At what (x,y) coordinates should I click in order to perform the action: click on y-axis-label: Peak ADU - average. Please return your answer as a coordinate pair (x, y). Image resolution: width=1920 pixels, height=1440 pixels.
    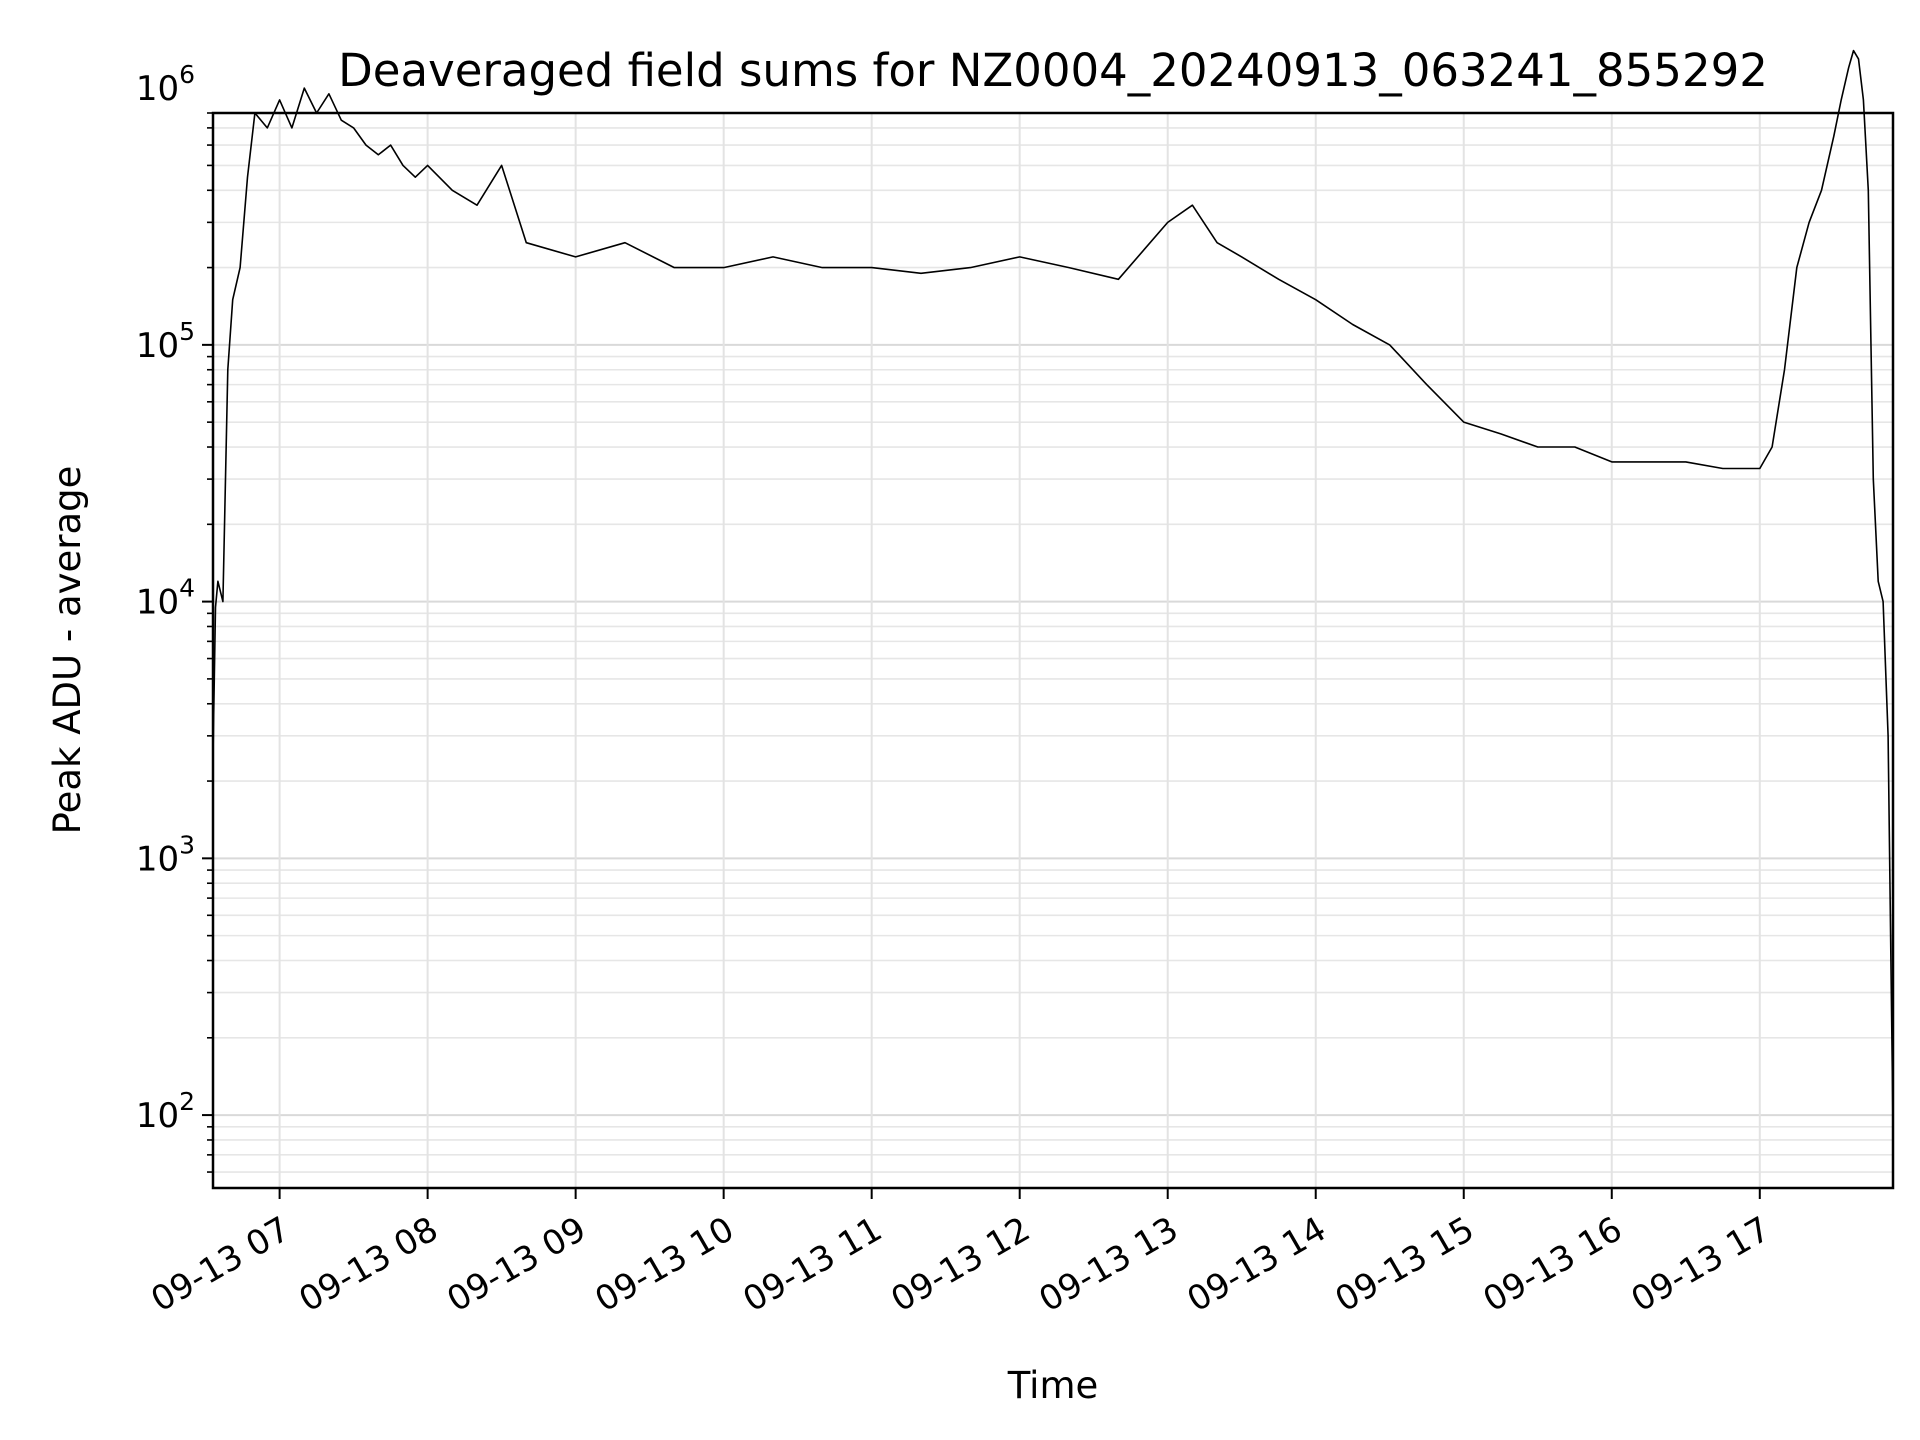
    Looking at the image, I should click on (67, 650).